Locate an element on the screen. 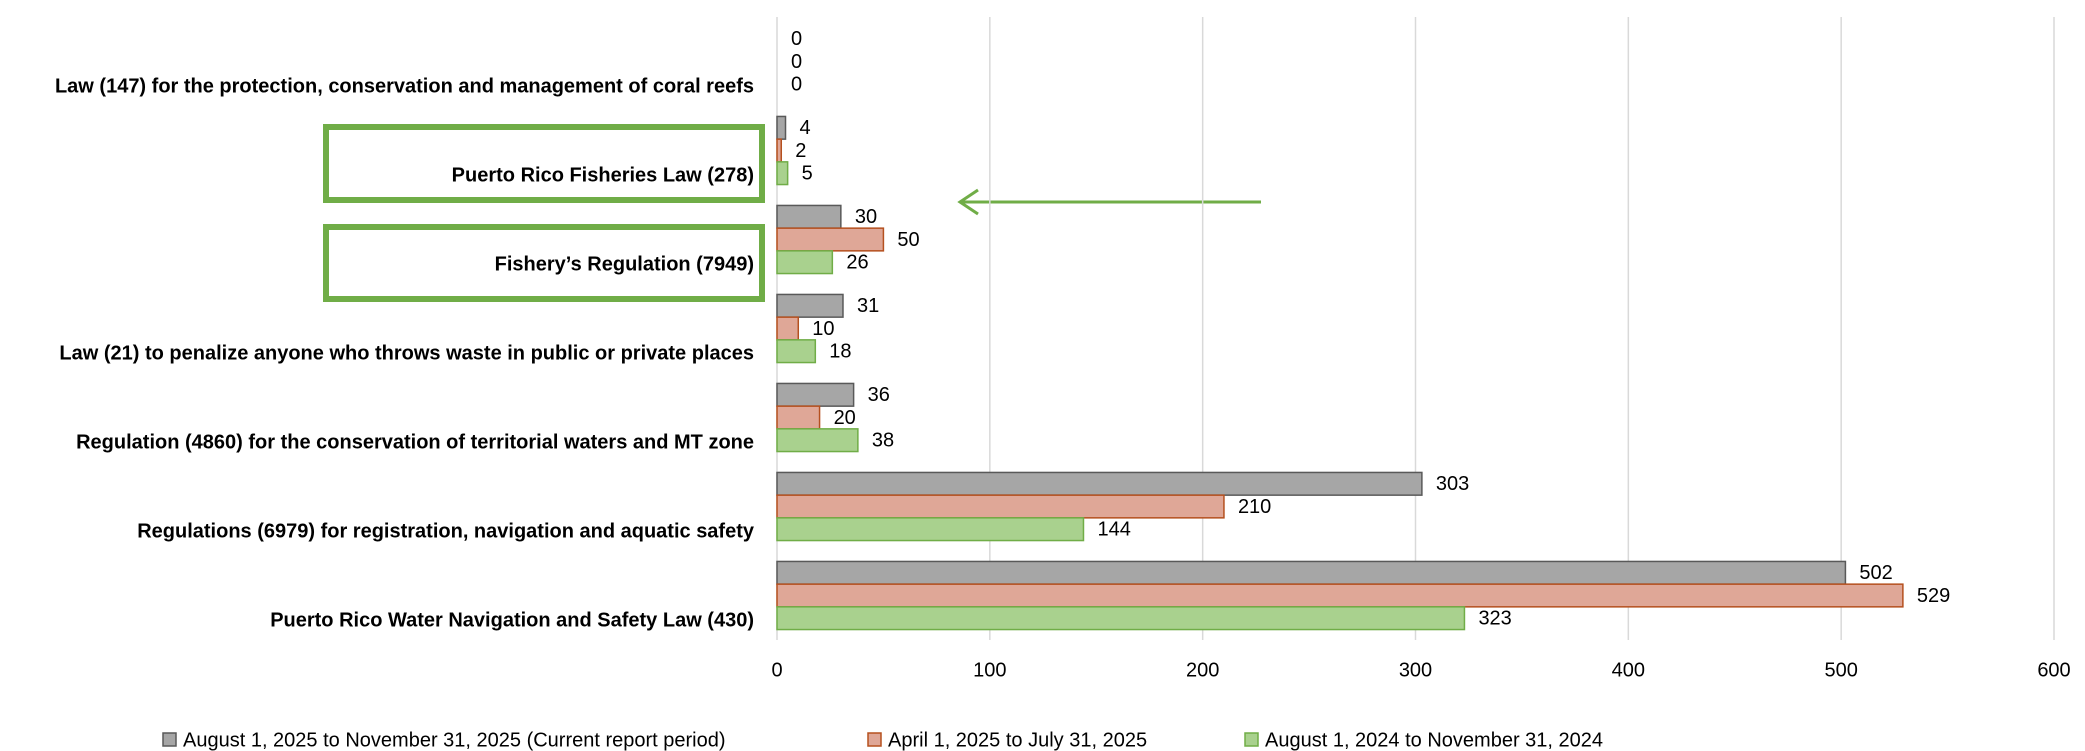 The image size is (2085, 751). value-label: 303 is located at coordinates (1452, 484).